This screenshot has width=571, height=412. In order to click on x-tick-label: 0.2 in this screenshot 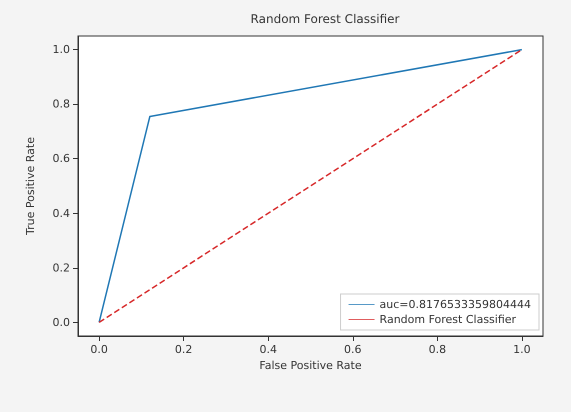, I will do `click(183, 349)`.